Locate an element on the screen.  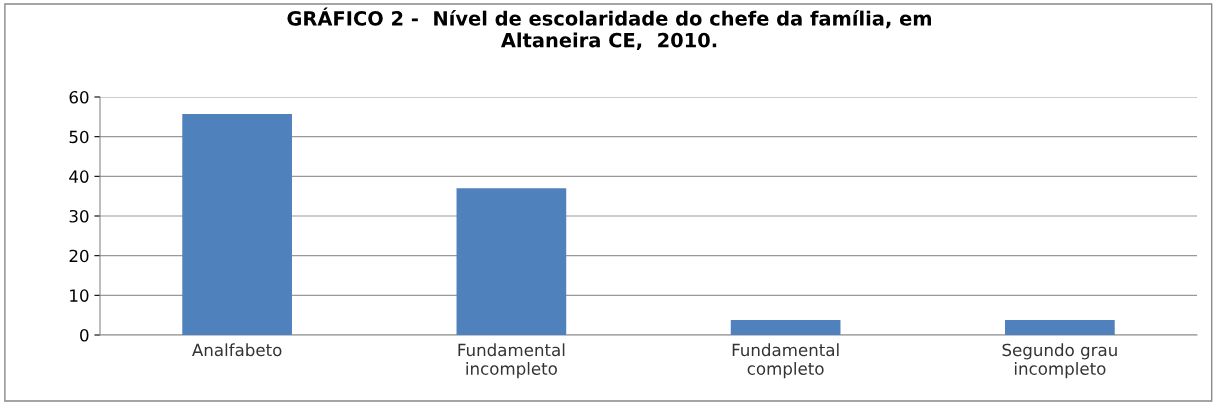
y-tick-label: 30 is located at coordinates (79, 216).